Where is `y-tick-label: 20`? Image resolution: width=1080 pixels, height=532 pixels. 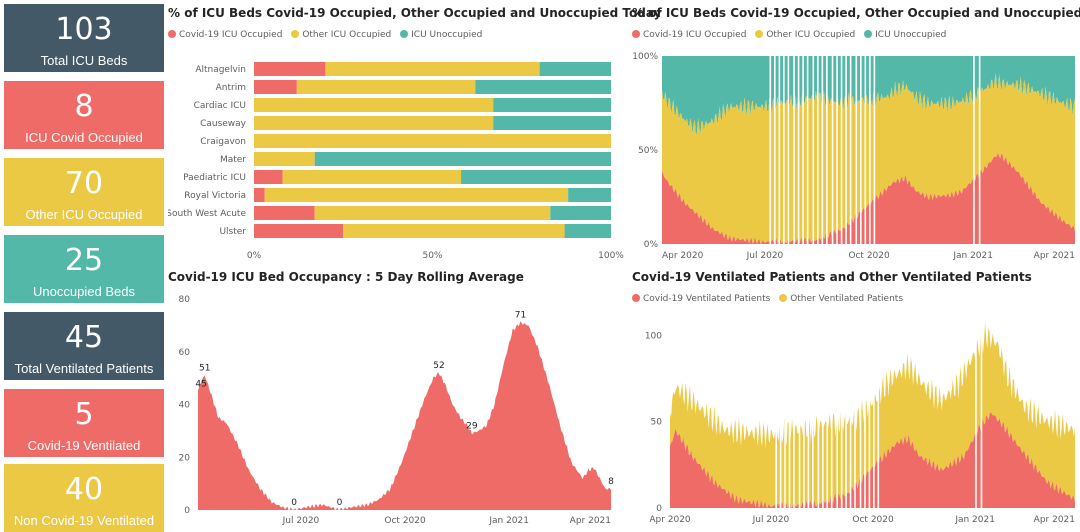 y-tick-label: 20 is located at coordinates (185, 458).